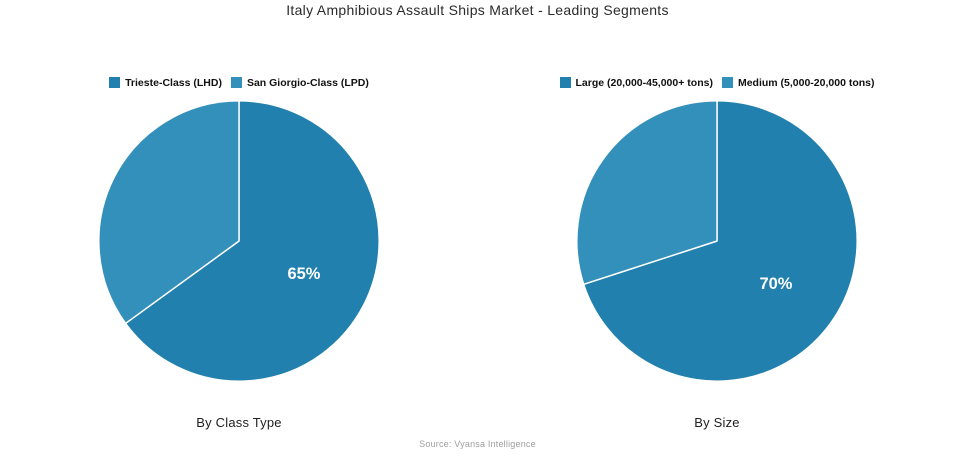 Image resolution: width=955 pixels, height=454 pixels. I want to click on legend-item: San Giorgio-Class (LPD), so click(299, 82).